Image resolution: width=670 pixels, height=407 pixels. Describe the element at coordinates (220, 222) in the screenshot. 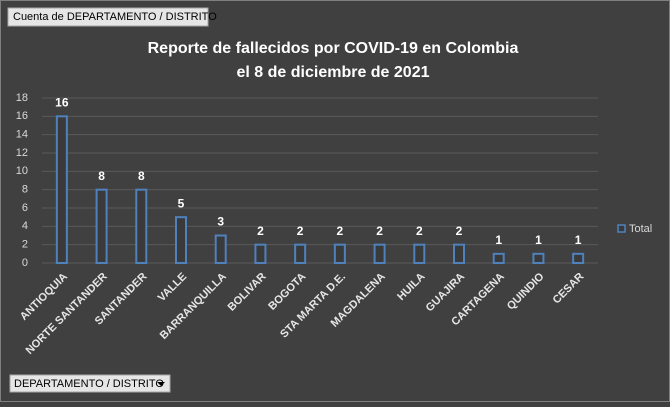

I see `value-label: 3` at that location.